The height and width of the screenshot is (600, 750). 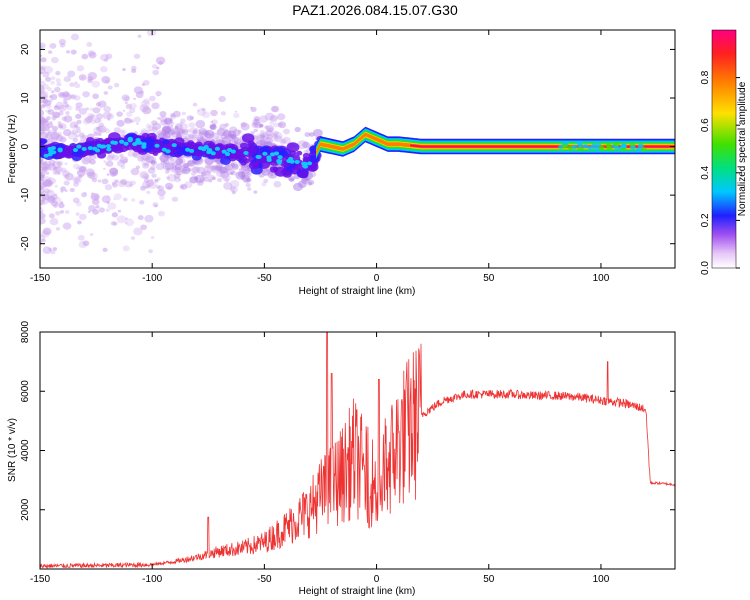 I want to click on x-tick-label: -50, so click(x=264, y=278).